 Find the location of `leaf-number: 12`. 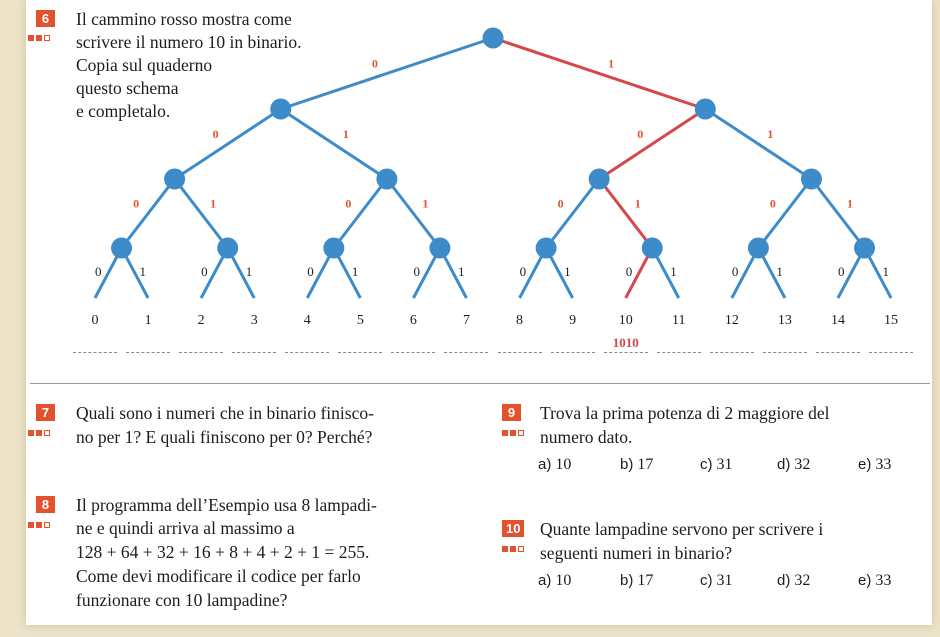

leaf-number: 12 is located at coordinates (732, 320).